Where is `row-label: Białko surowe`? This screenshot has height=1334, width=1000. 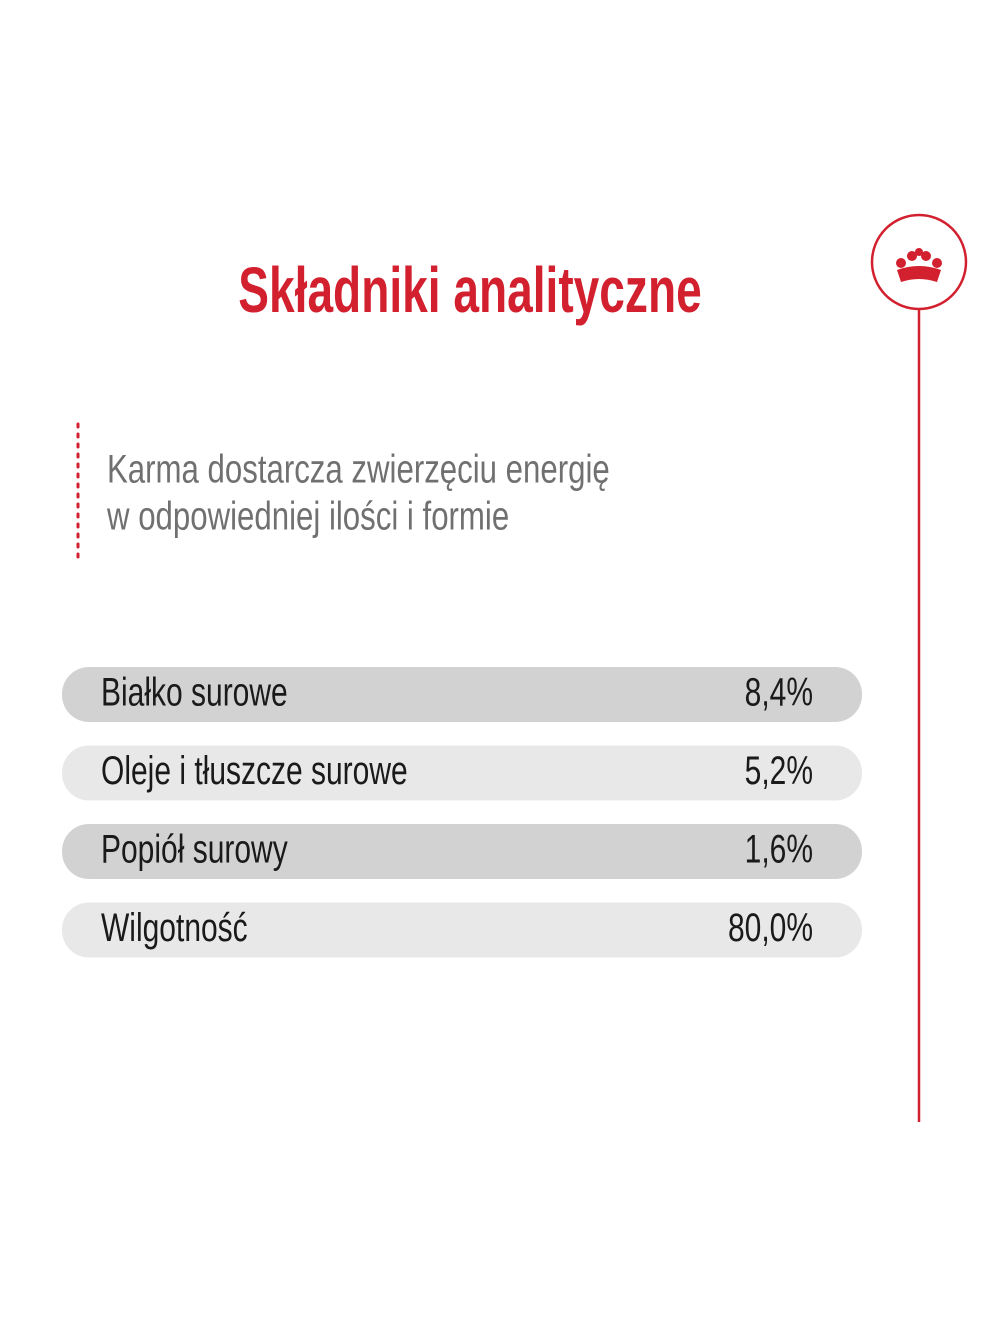
row-label: Białko surowe is located at coordinates (194, 692).